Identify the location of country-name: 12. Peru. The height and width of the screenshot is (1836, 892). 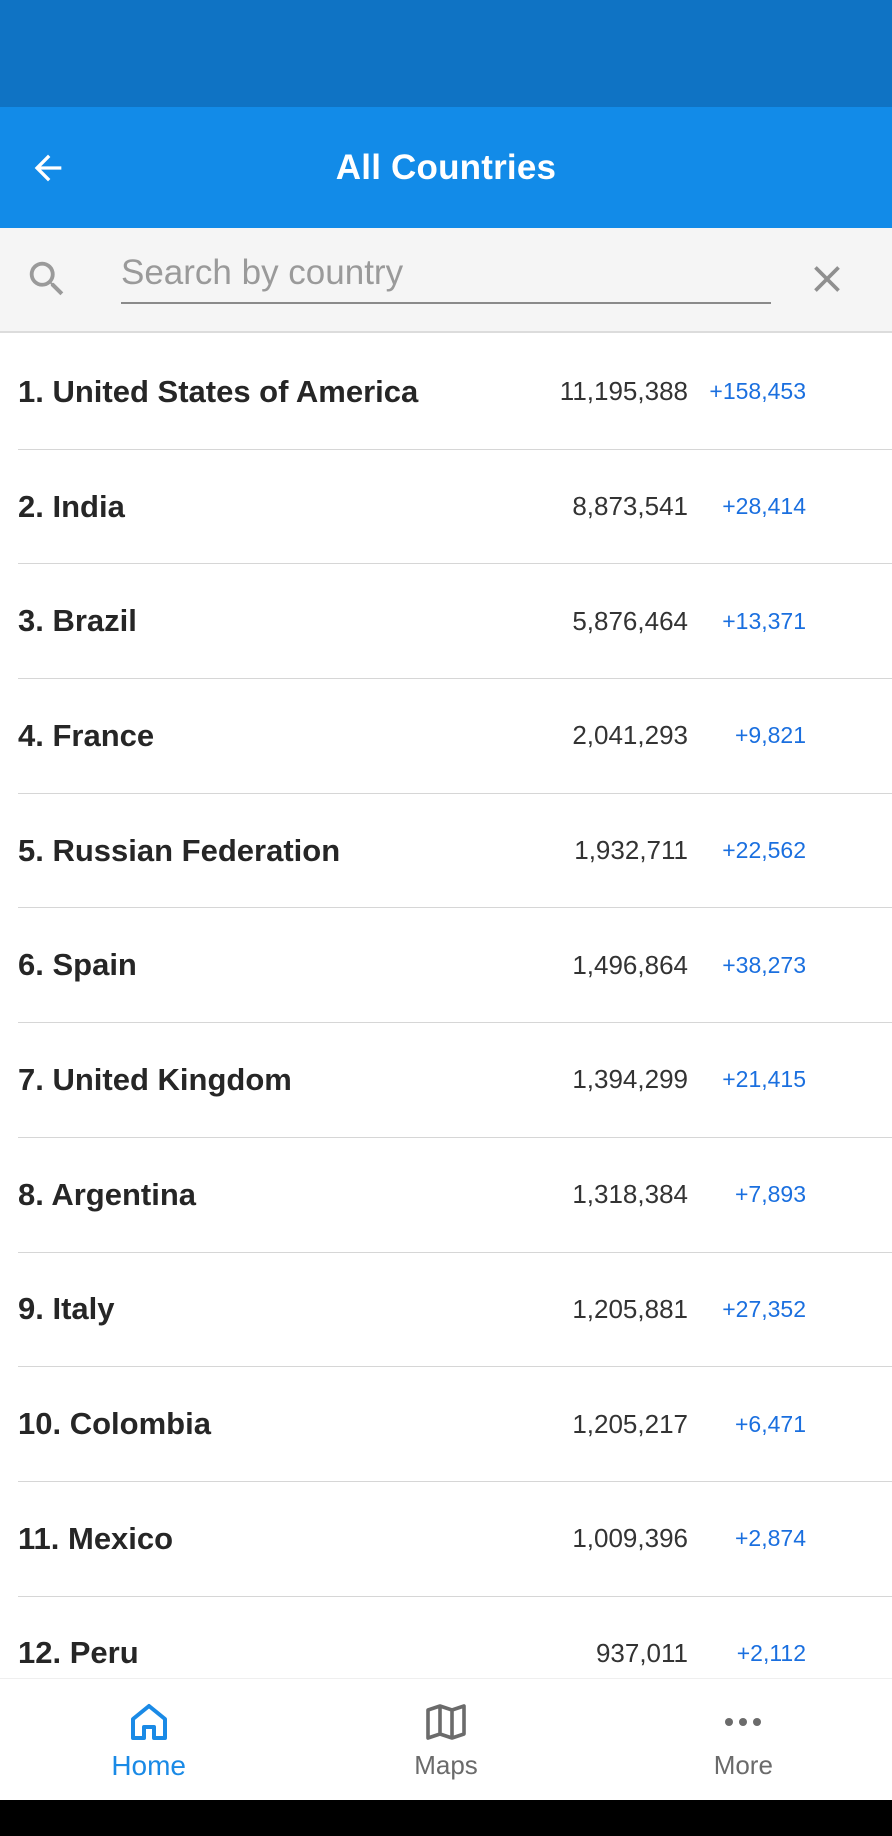
(78, 1653).